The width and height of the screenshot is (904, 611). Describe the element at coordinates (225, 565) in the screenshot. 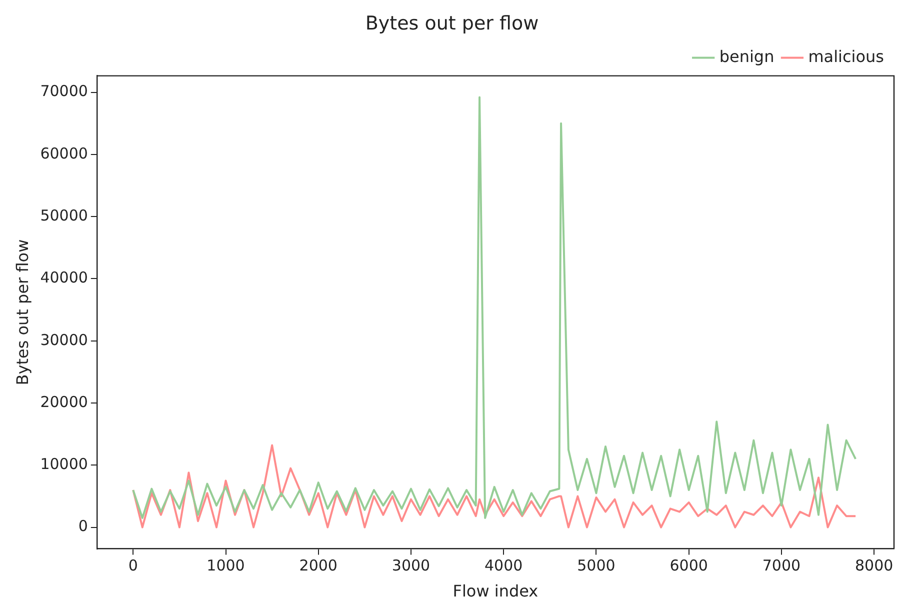

I see `x-tick-label: 1000` at that location.